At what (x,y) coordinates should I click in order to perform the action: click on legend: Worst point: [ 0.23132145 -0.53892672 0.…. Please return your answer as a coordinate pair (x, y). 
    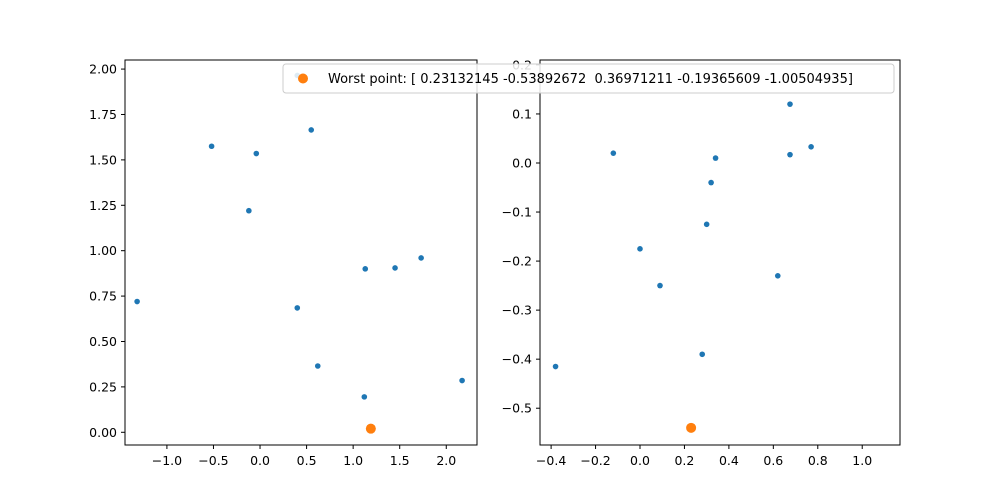
    Looking at the image, I should click on (588, 78).